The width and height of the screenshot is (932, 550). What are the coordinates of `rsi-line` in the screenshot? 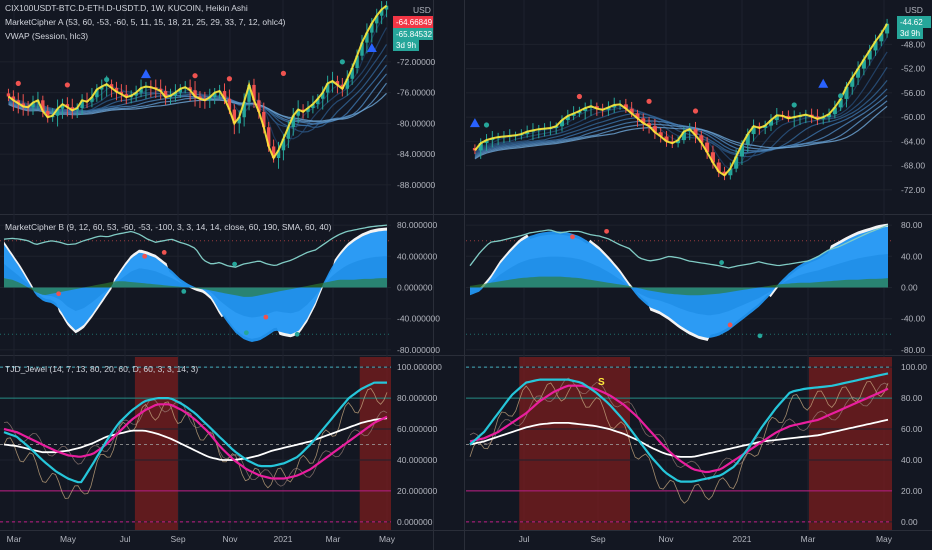 It's located at (679, 246).